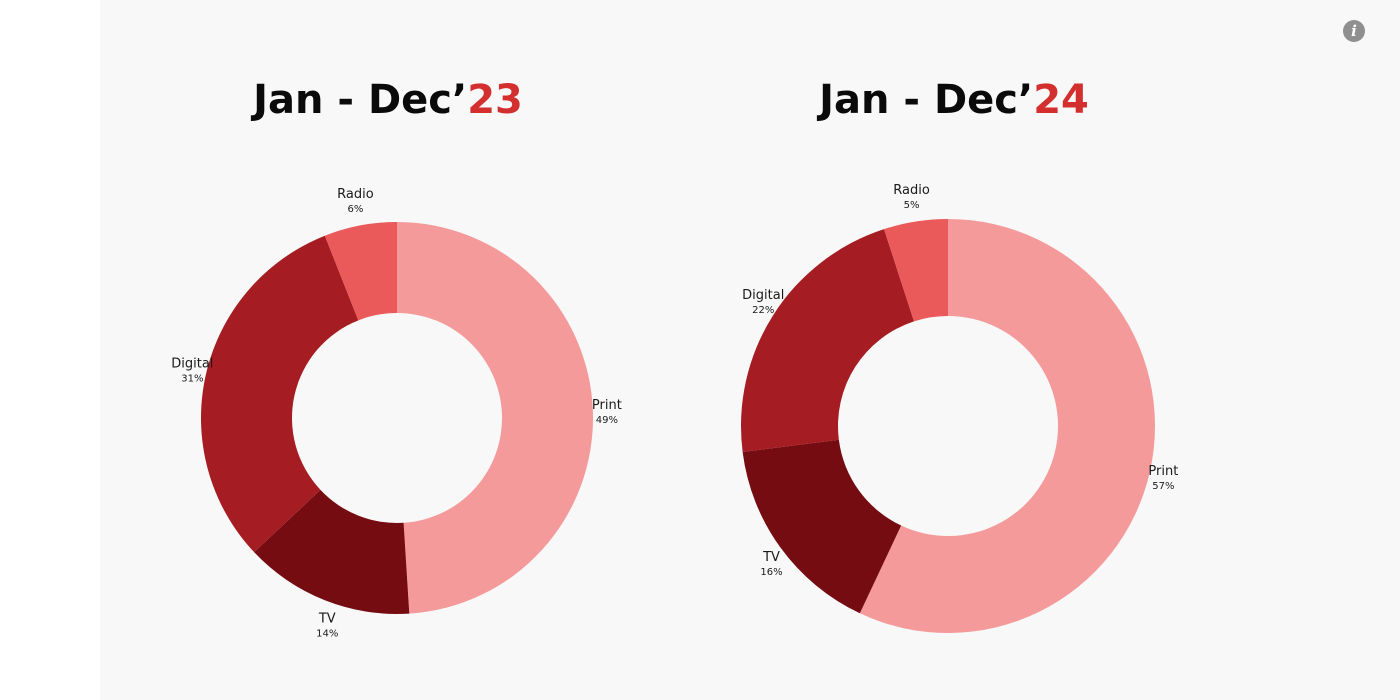 The image size is (1400, 700). I want to click on chart-title-2024: Jan - Dec’24, so click(954, 100).